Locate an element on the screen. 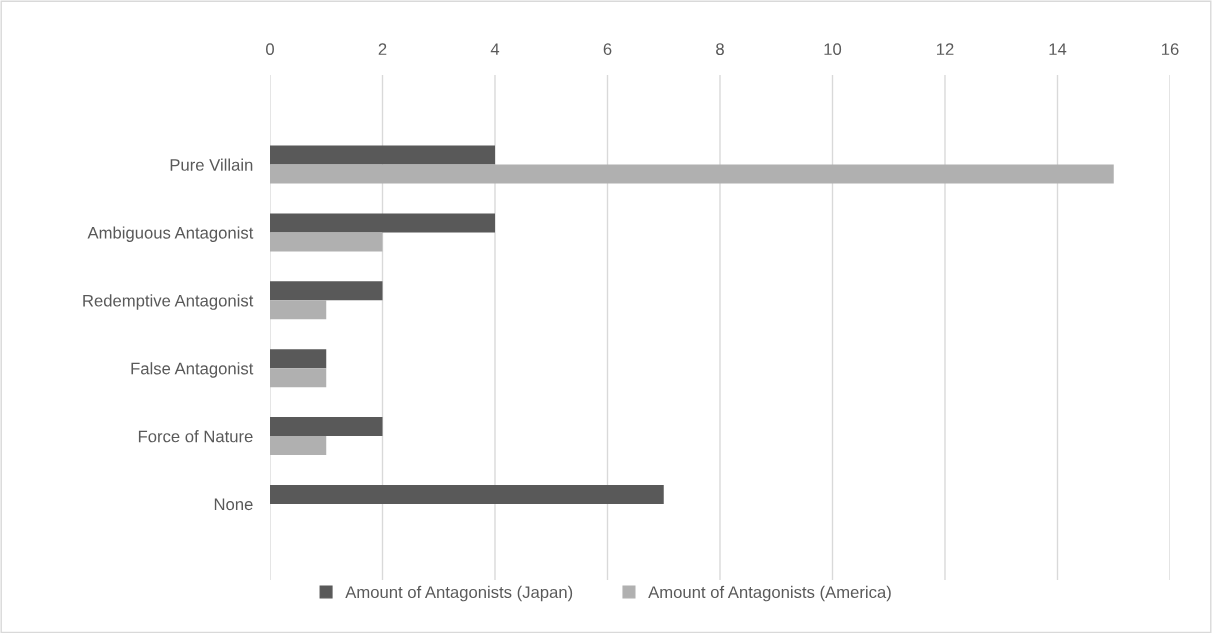 The image size is (1212, 633). y-tick-label: Force of Nature is located at coordinates (195, 436).